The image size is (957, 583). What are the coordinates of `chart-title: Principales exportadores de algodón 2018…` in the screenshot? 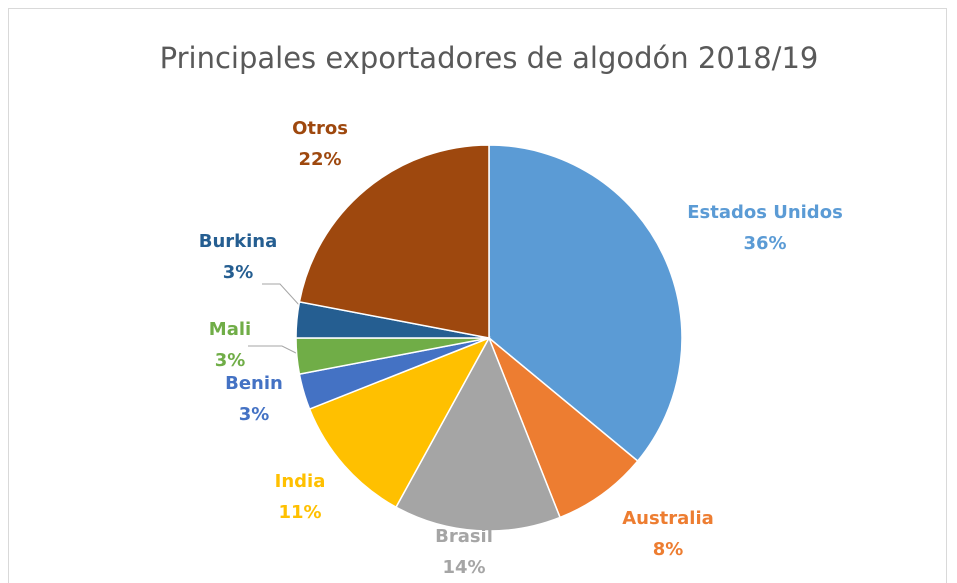 It's located at (489, 58).